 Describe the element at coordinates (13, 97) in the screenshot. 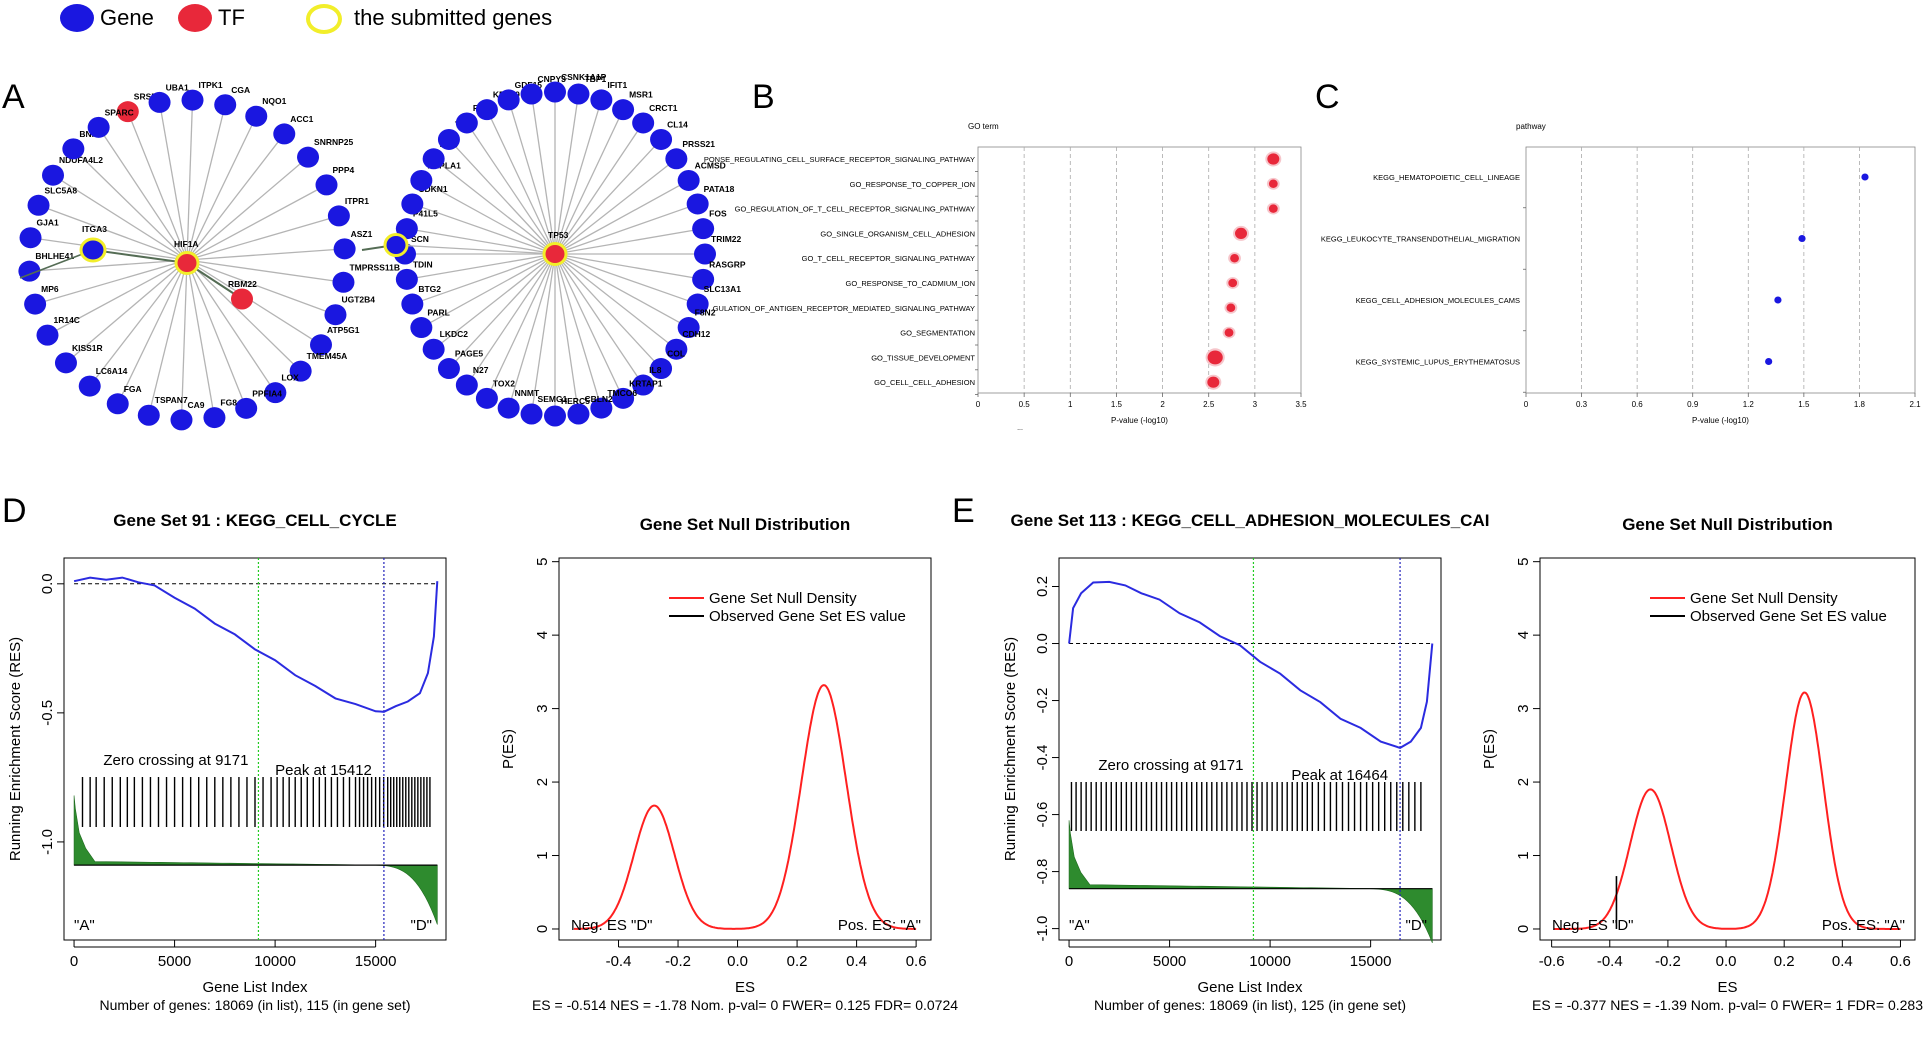

I see `panel-label-a: A` at that location.